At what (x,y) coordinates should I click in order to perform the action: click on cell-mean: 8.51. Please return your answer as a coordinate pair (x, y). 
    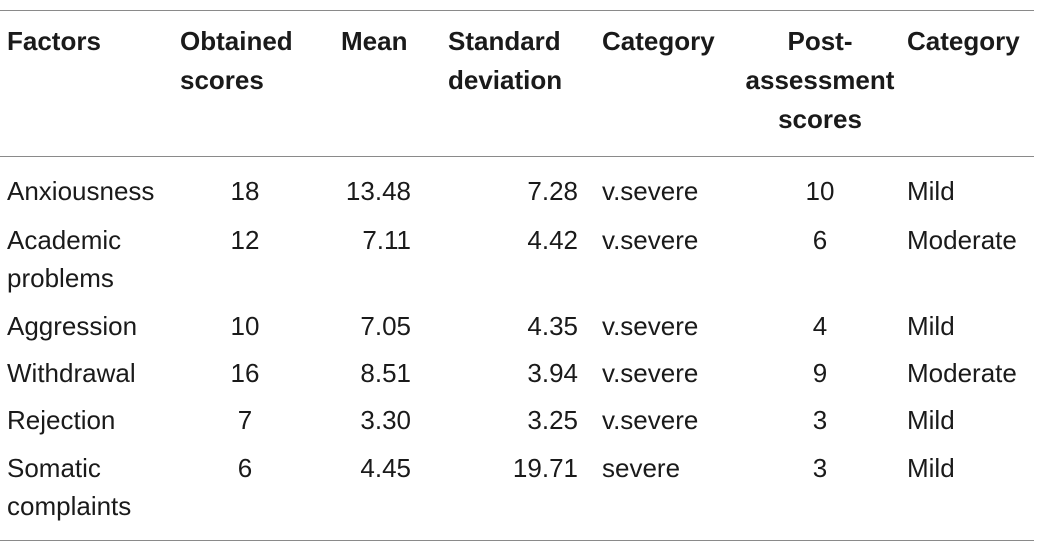
    Looking at the image, I should click on (385, 373).